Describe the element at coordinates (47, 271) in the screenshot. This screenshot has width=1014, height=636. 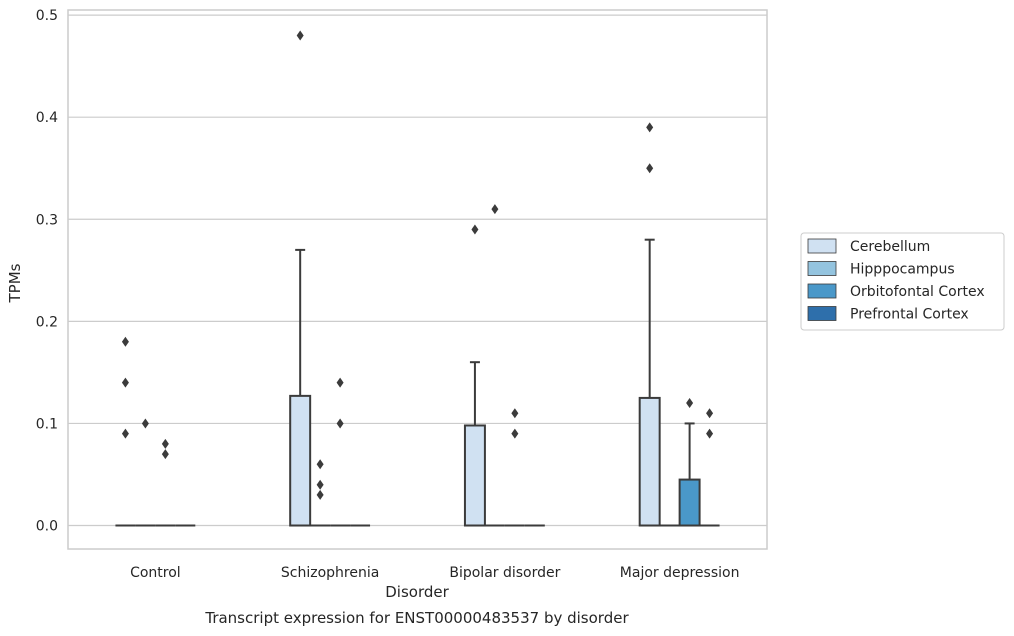
I see `y-tick-labels: 0.0 0.1 0.2 0.3 0.4 0.5` at that location.